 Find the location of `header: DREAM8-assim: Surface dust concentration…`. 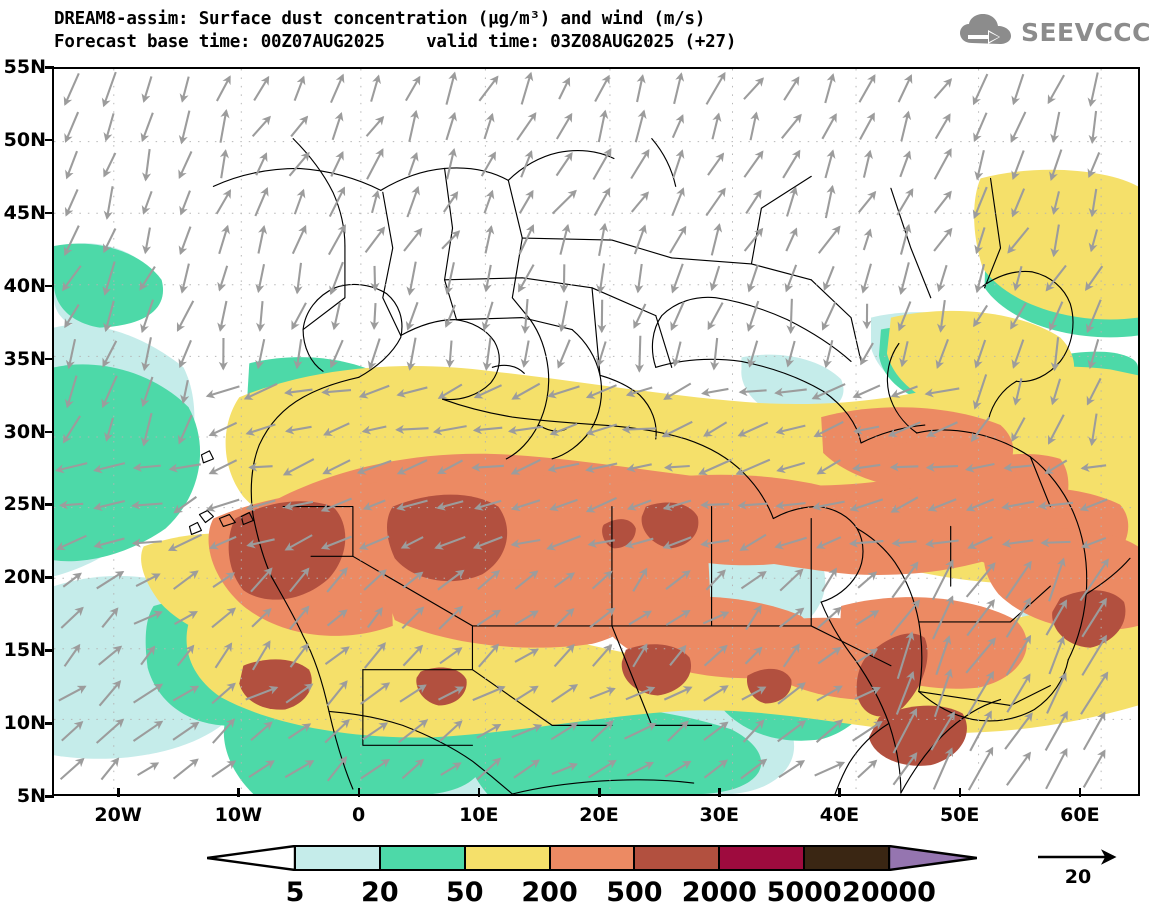

header: DREAM8-assim: Surface dust concentration… is located at coordinates (582, 31).